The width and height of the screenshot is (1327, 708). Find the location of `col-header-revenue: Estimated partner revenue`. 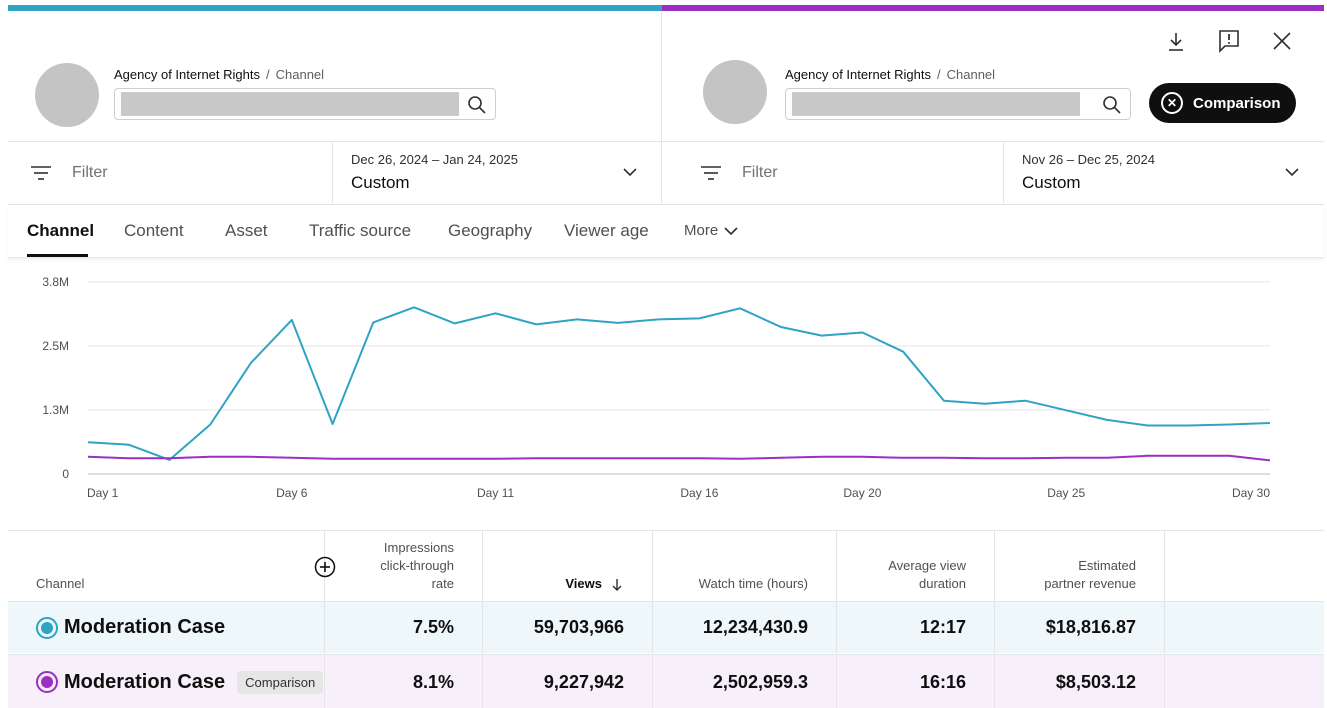

col-header-revenue: Estimated partner revenue is located at coordinates (1080, 566).